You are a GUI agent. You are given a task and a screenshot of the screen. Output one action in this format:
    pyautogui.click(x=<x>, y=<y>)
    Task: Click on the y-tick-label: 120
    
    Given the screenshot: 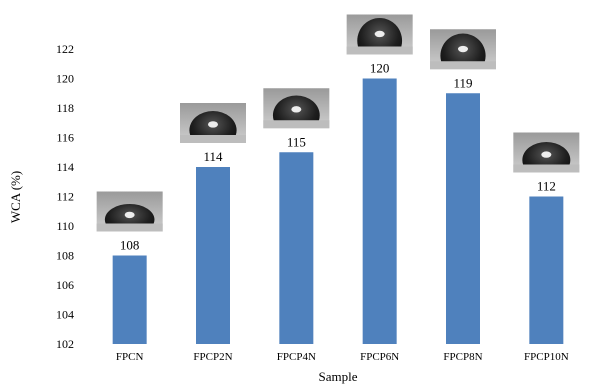 What is the action you would take?
    pyautogui.click(x=65, y=79)
    